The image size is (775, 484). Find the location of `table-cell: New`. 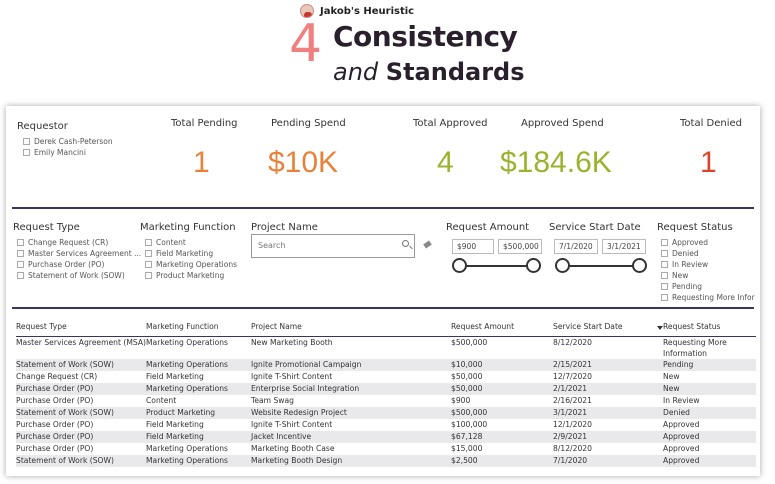

table-cell: New is located at coordinates (671, 376).